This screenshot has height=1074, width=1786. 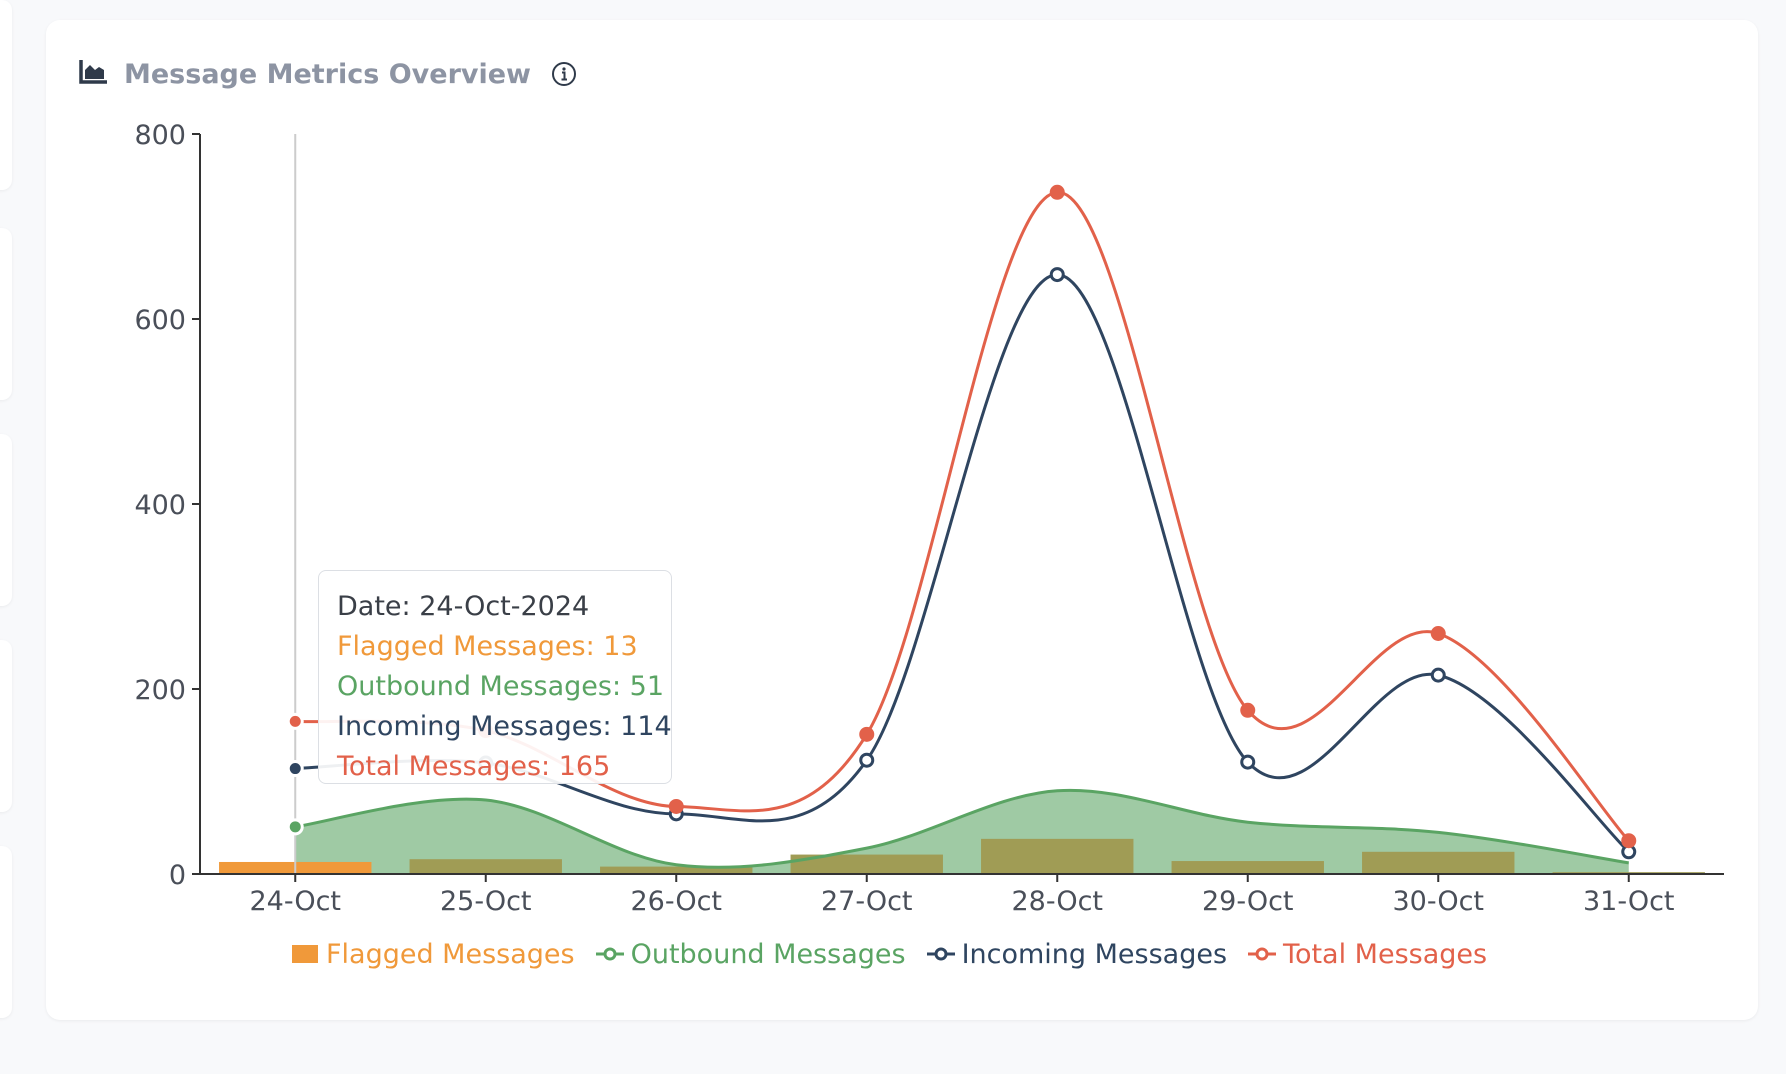 What do you see at coordinates (486, 901) in the screenshot?
I see `x-tick-label: 25-Oct` at bounding box center [486, 901].